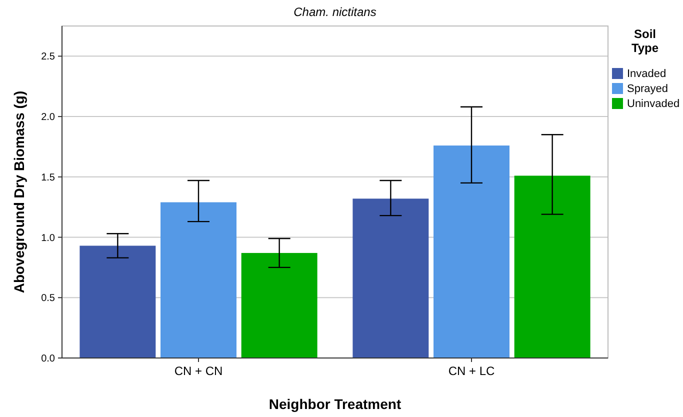  I want to click on legend-label: Invaded, so click(646, 74).